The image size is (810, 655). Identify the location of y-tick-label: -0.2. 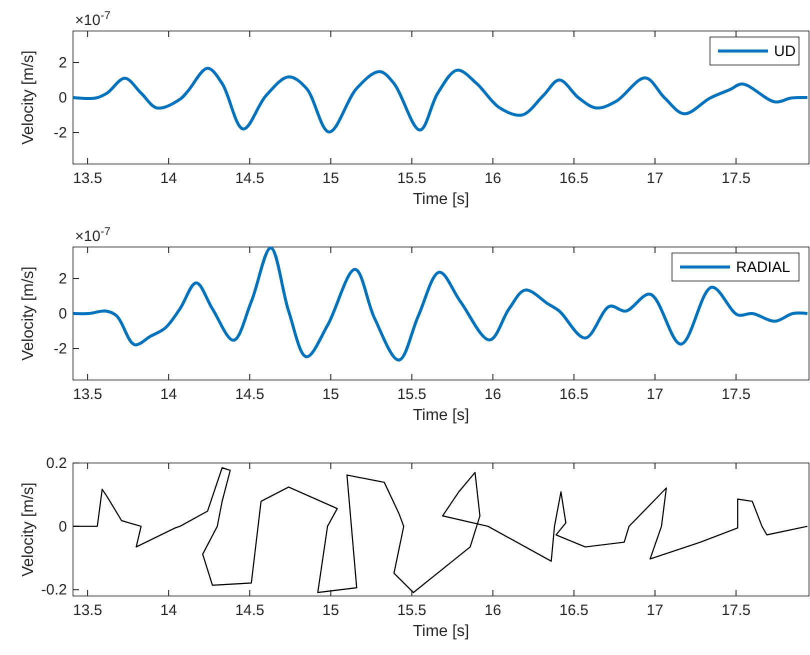
(54, 590).